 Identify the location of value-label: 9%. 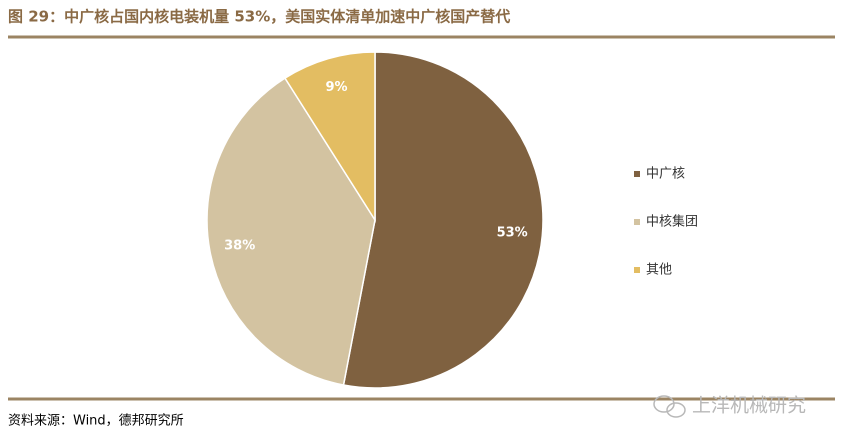
(337, 87).